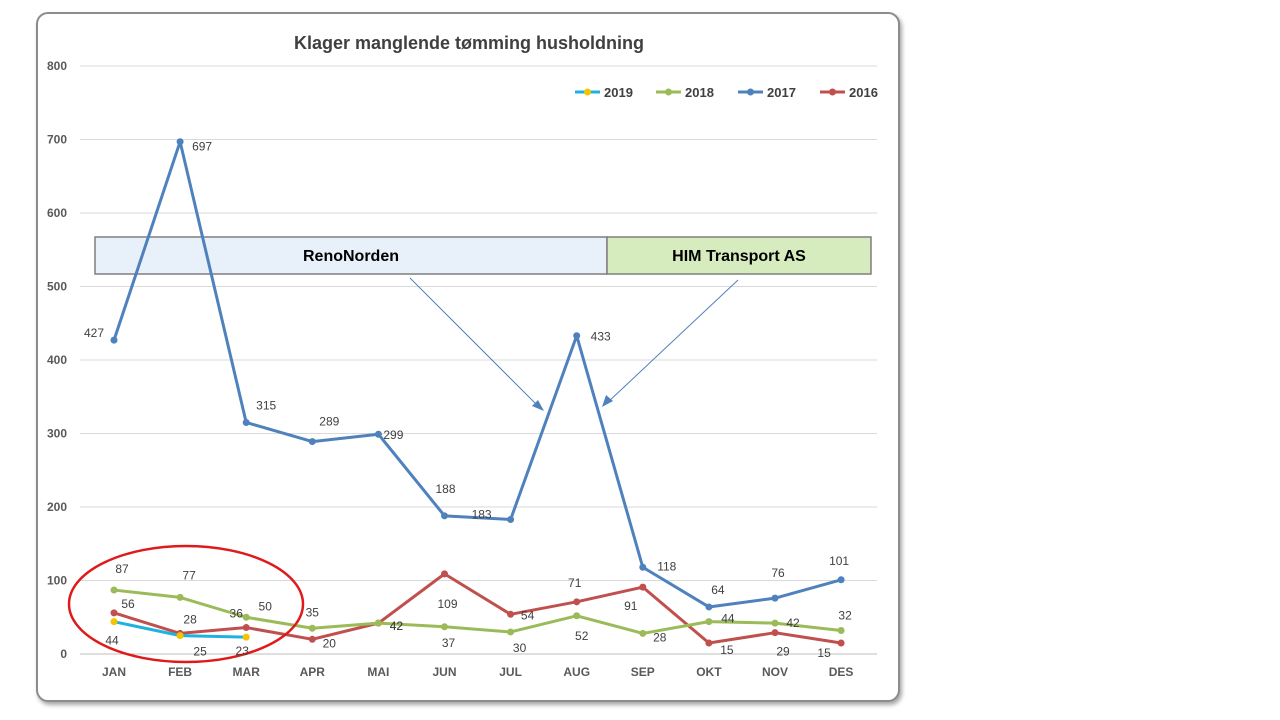 This screenshot has height=720, width=1280. What do you see at coordinates (114, 622) in the screenshot?
I see `data-point-2019-jan` at bounding box center [114, 622].